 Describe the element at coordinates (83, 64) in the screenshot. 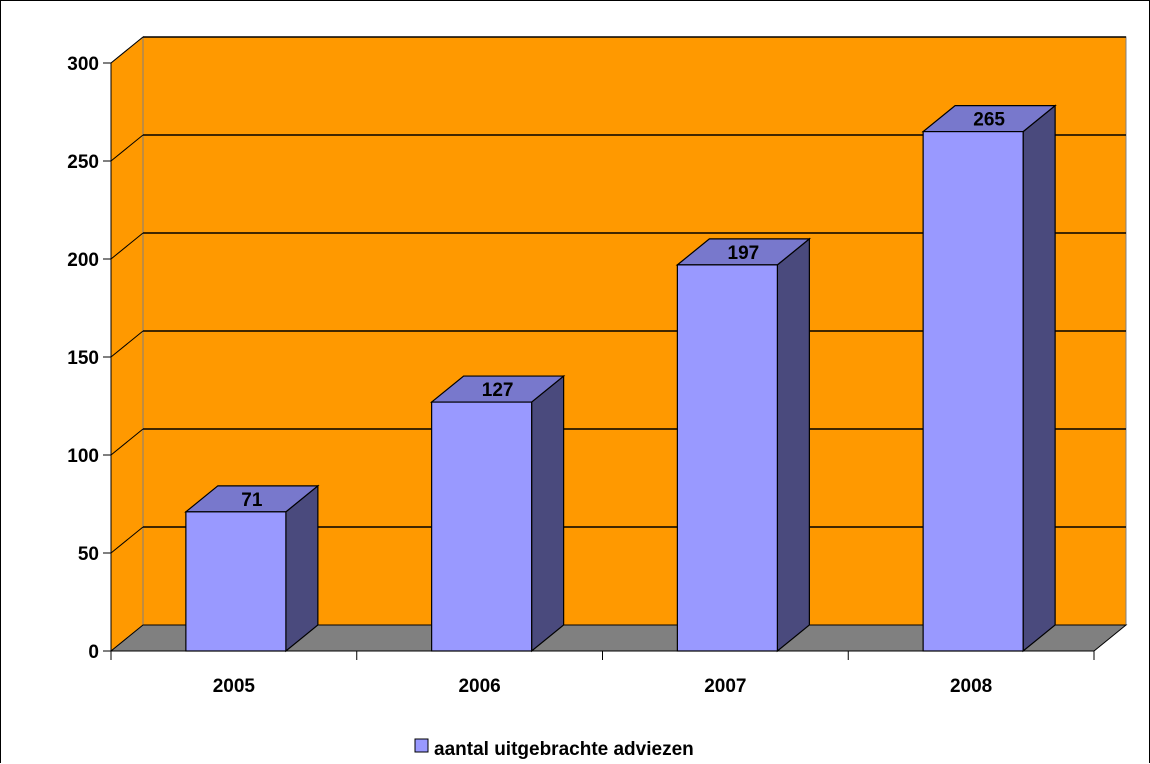

I see `y-tick-label: 300` at that location.